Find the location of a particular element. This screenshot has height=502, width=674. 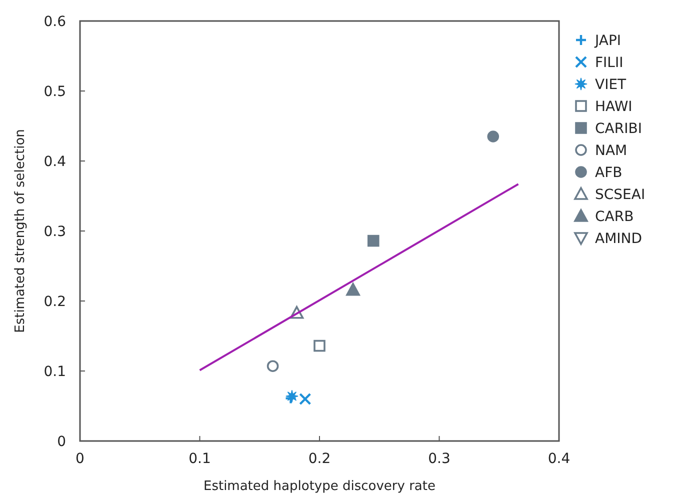

y-axis-title: Estimated strength of selection is located at coordinates (20, 231).